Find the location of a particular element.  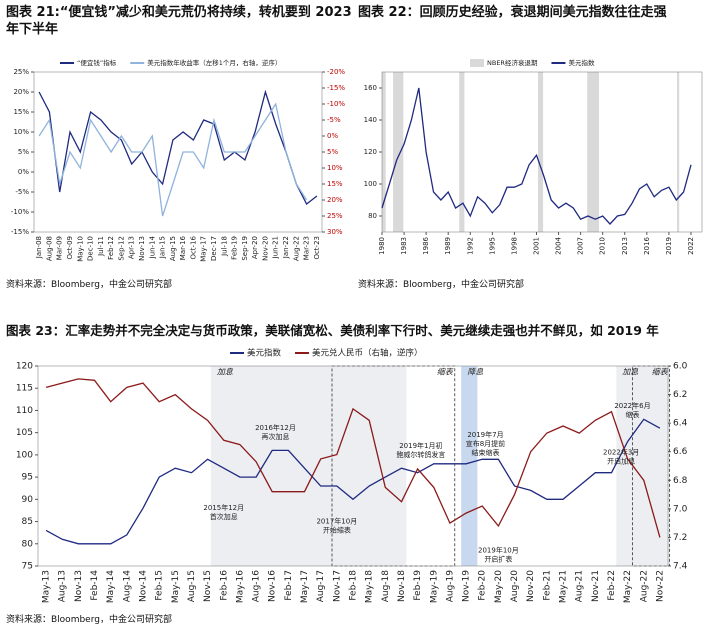

x-tick-label: Feb-20 is located at coordinates (483, 585).